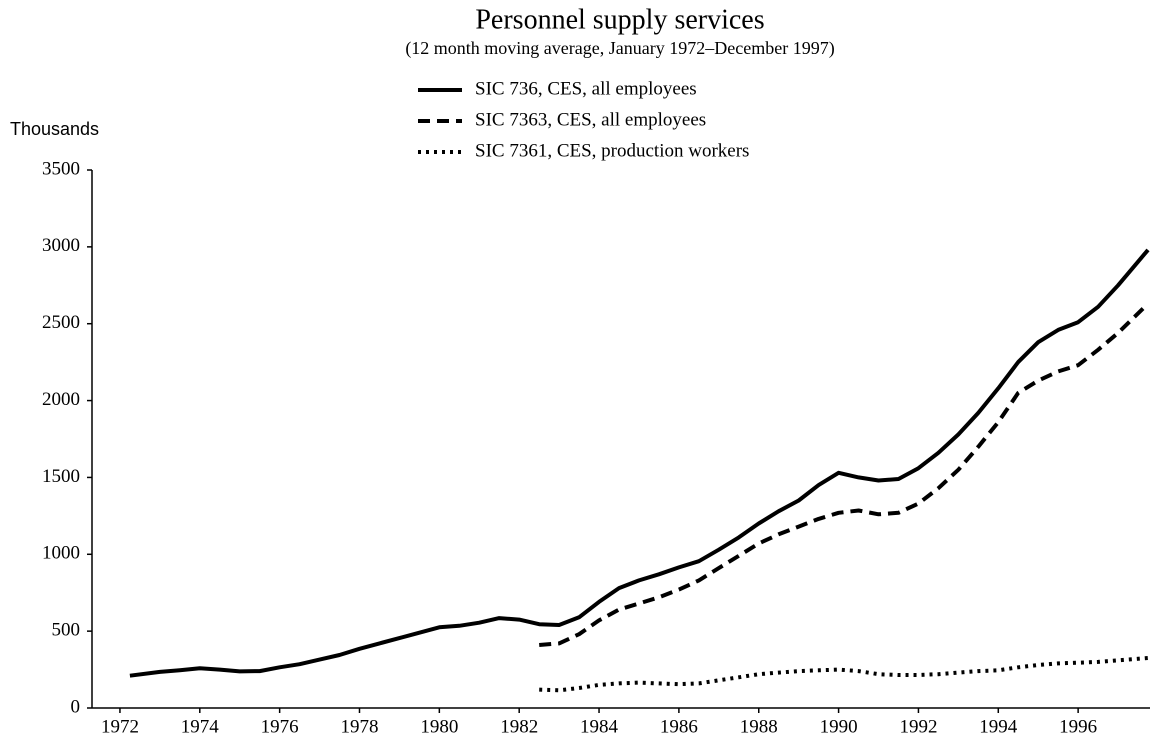 This screenshot has width=1156, height=738. What do you see at coordinates (679, 726) in the screenshot?
I see `x-tick-label: 1986` at bounding box center [679, 726].